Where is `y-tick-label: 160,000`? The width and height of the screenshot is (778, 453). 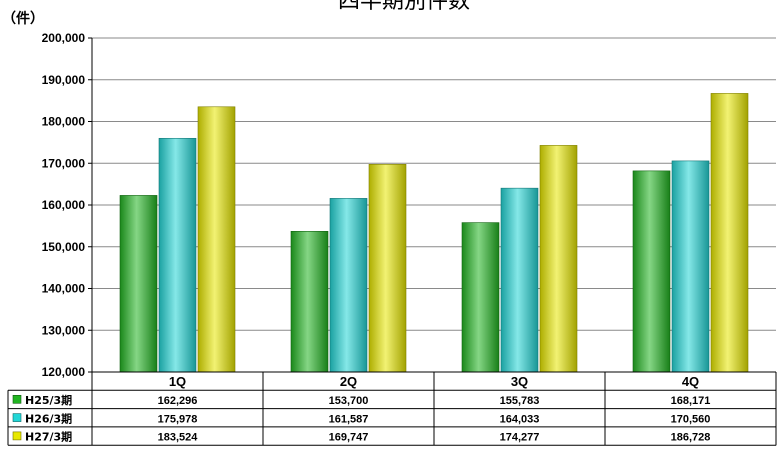 y-tick-label: 160,000 is located at coordinates (64, 205).